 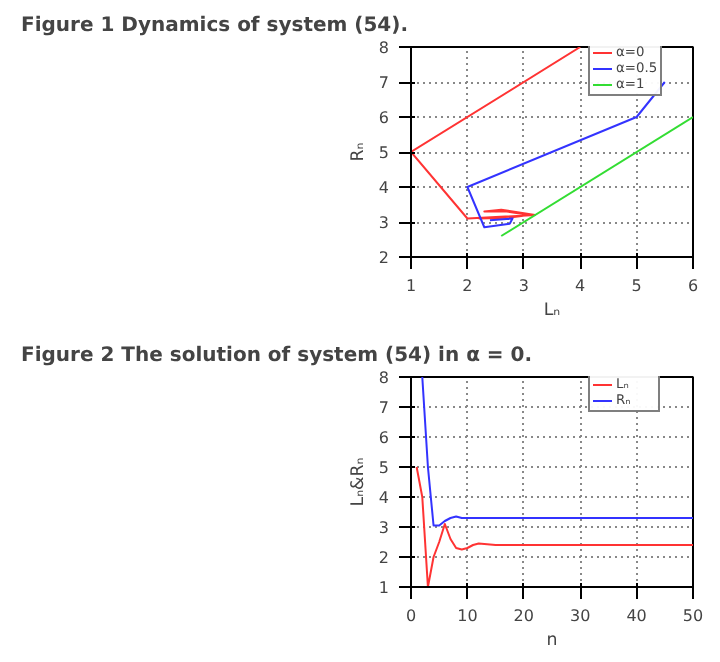 What do you see at coordinates (580, 286) in the screenshot?
I see `x-tick-label: 4` at bounding box center [580, 286].